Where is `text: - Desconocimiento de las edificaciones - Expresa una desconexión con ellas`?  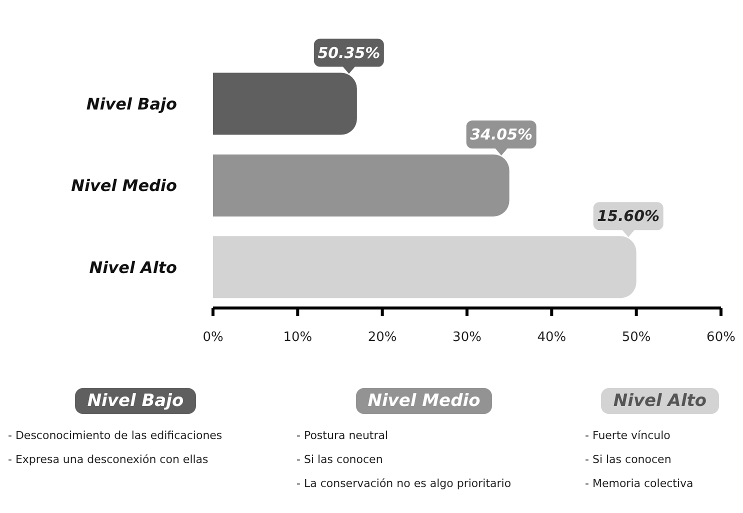
text: - Desconocimiento de las edificaciones - Expresa una desconexión con ellas is located at coordinates (115, 448).